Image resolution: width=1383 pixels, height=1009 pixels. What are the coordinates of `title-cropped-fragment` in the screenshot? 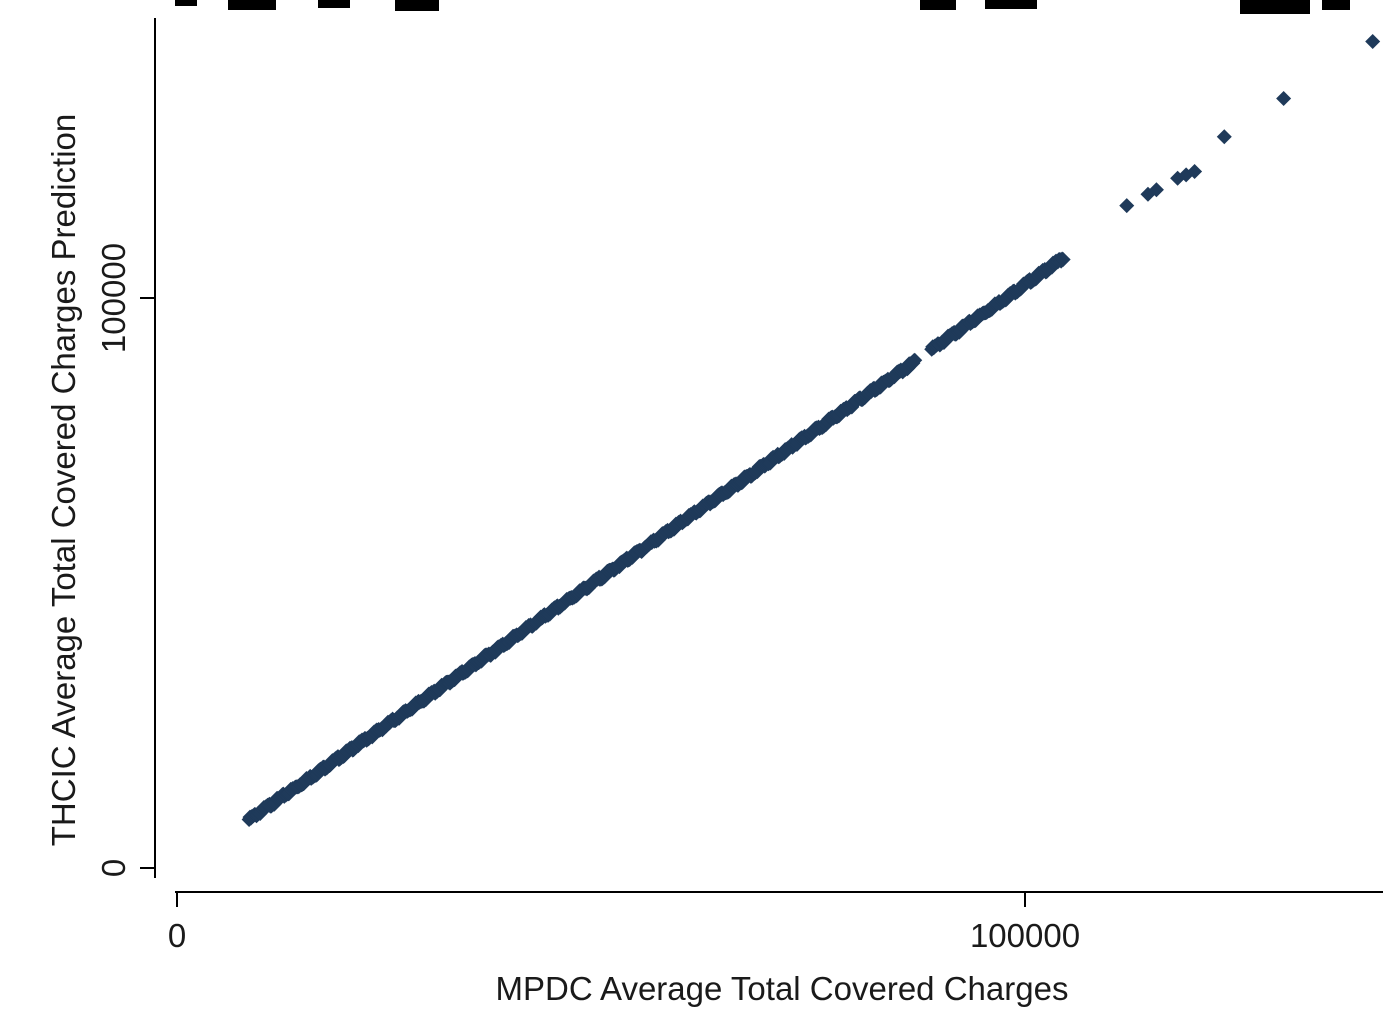 It's located at (762, 7).